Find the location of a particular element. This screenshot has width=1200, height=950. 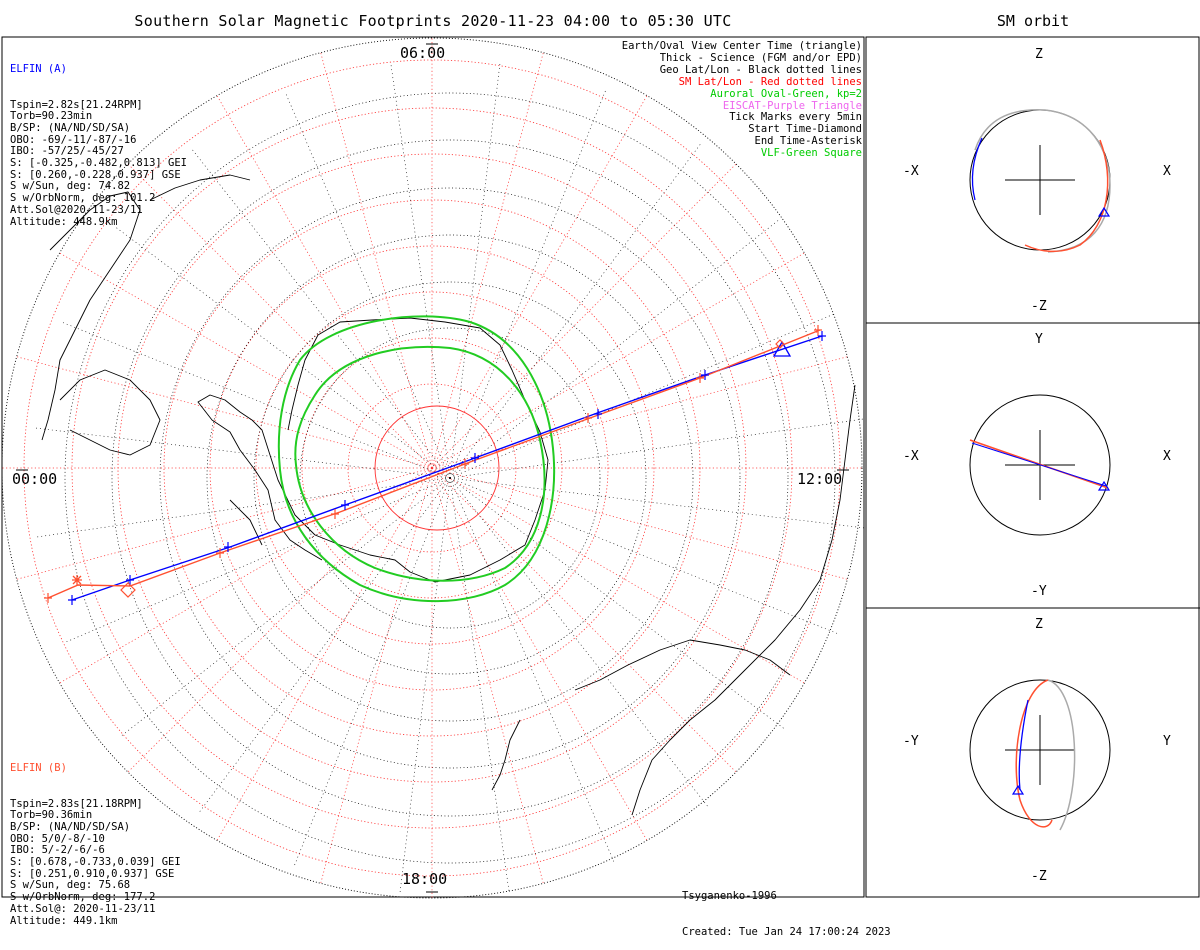

elfin-a-line-6: S: [0.260,-0.228,0.937] GSE is located at coordinates (95, 174).